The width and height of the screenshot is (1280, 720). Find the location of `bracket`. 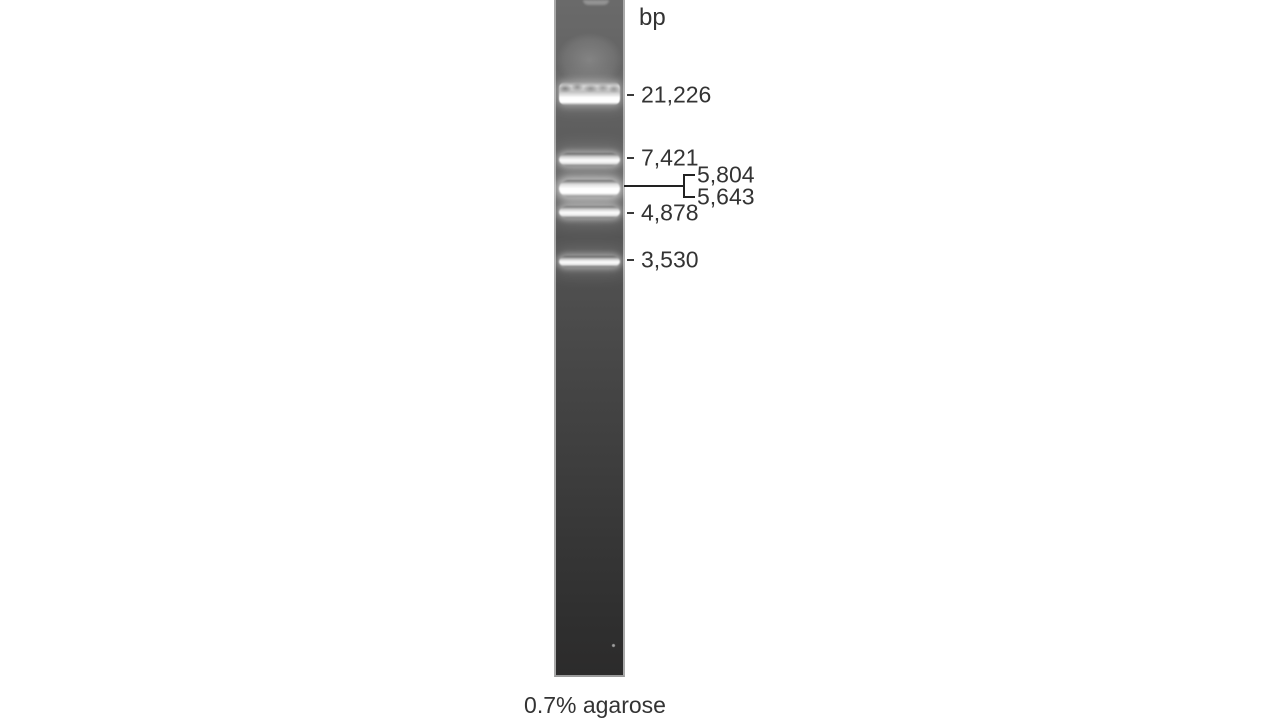

bracket is located at coordinates (684, 186).